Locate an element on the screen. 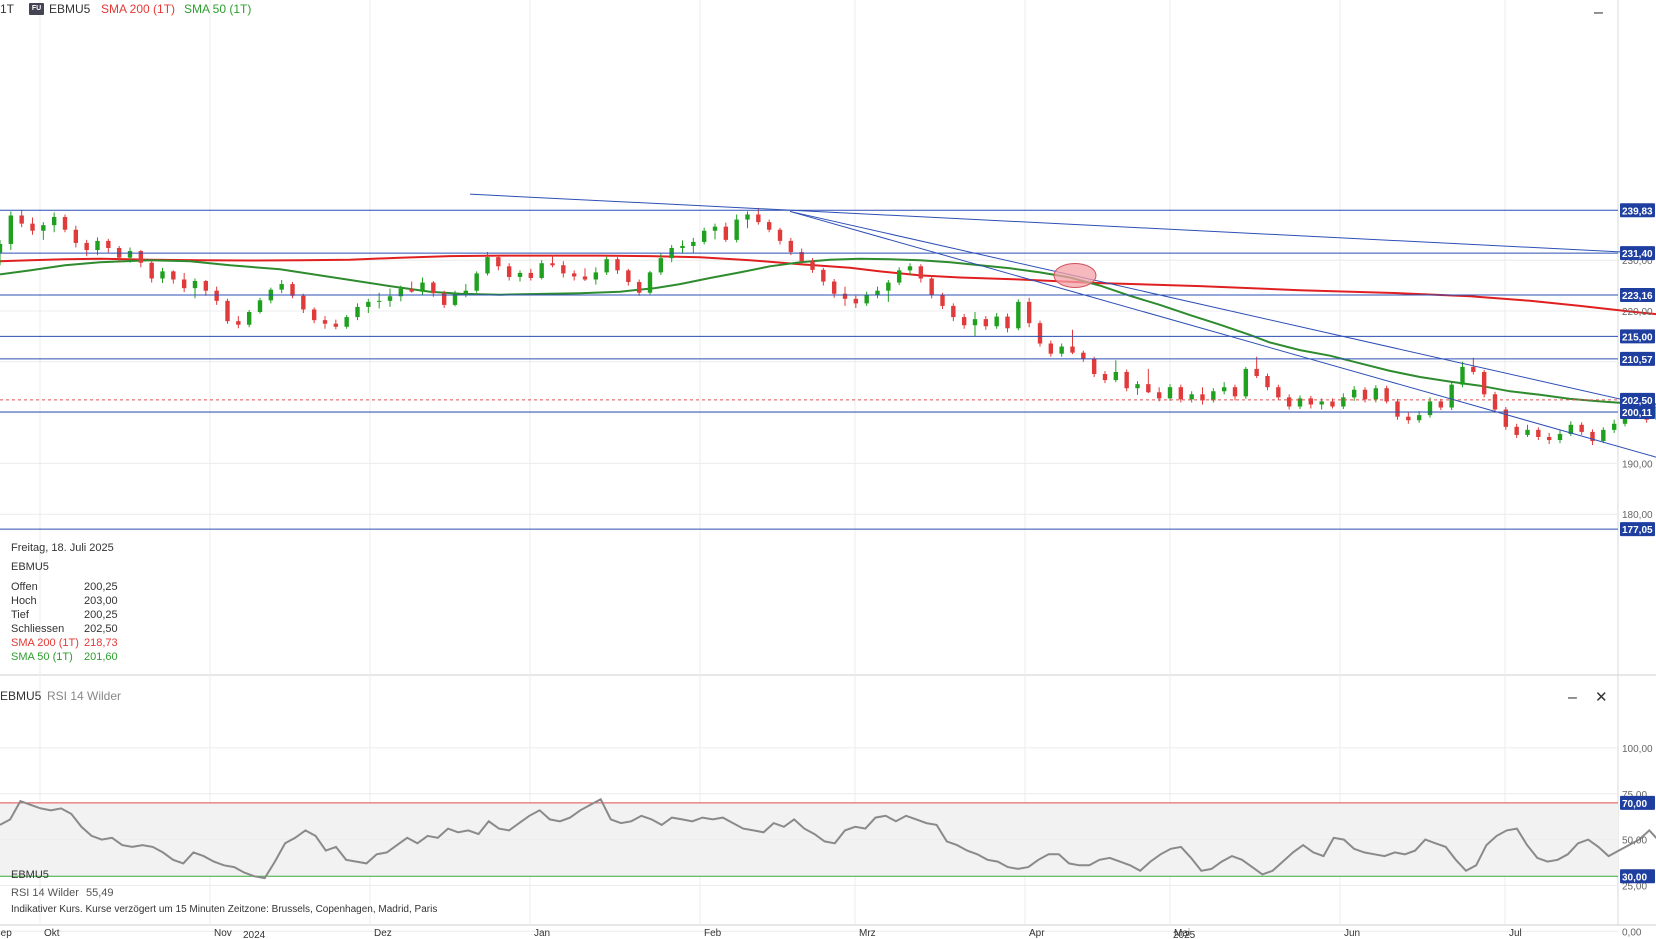 The image size is (1656, 939). level-label-text: 231,40 is located at coordinates (1637, 254).